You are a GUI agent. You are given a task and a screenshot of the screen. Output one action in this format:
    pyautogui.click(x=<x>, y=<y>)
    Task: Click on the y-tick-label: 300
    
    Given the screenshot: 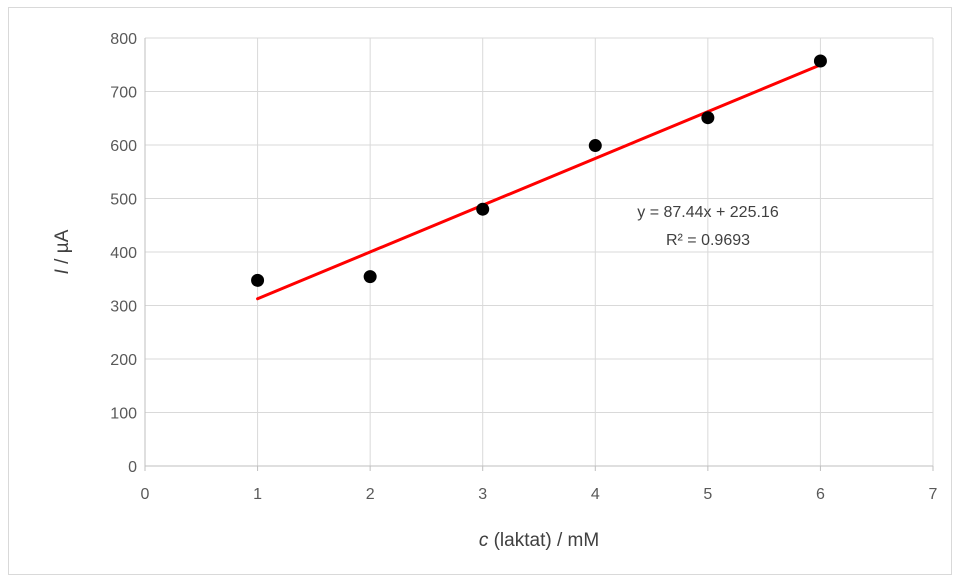 What is the action you would take?
    pyautogui.click(x=123, y=307)
    